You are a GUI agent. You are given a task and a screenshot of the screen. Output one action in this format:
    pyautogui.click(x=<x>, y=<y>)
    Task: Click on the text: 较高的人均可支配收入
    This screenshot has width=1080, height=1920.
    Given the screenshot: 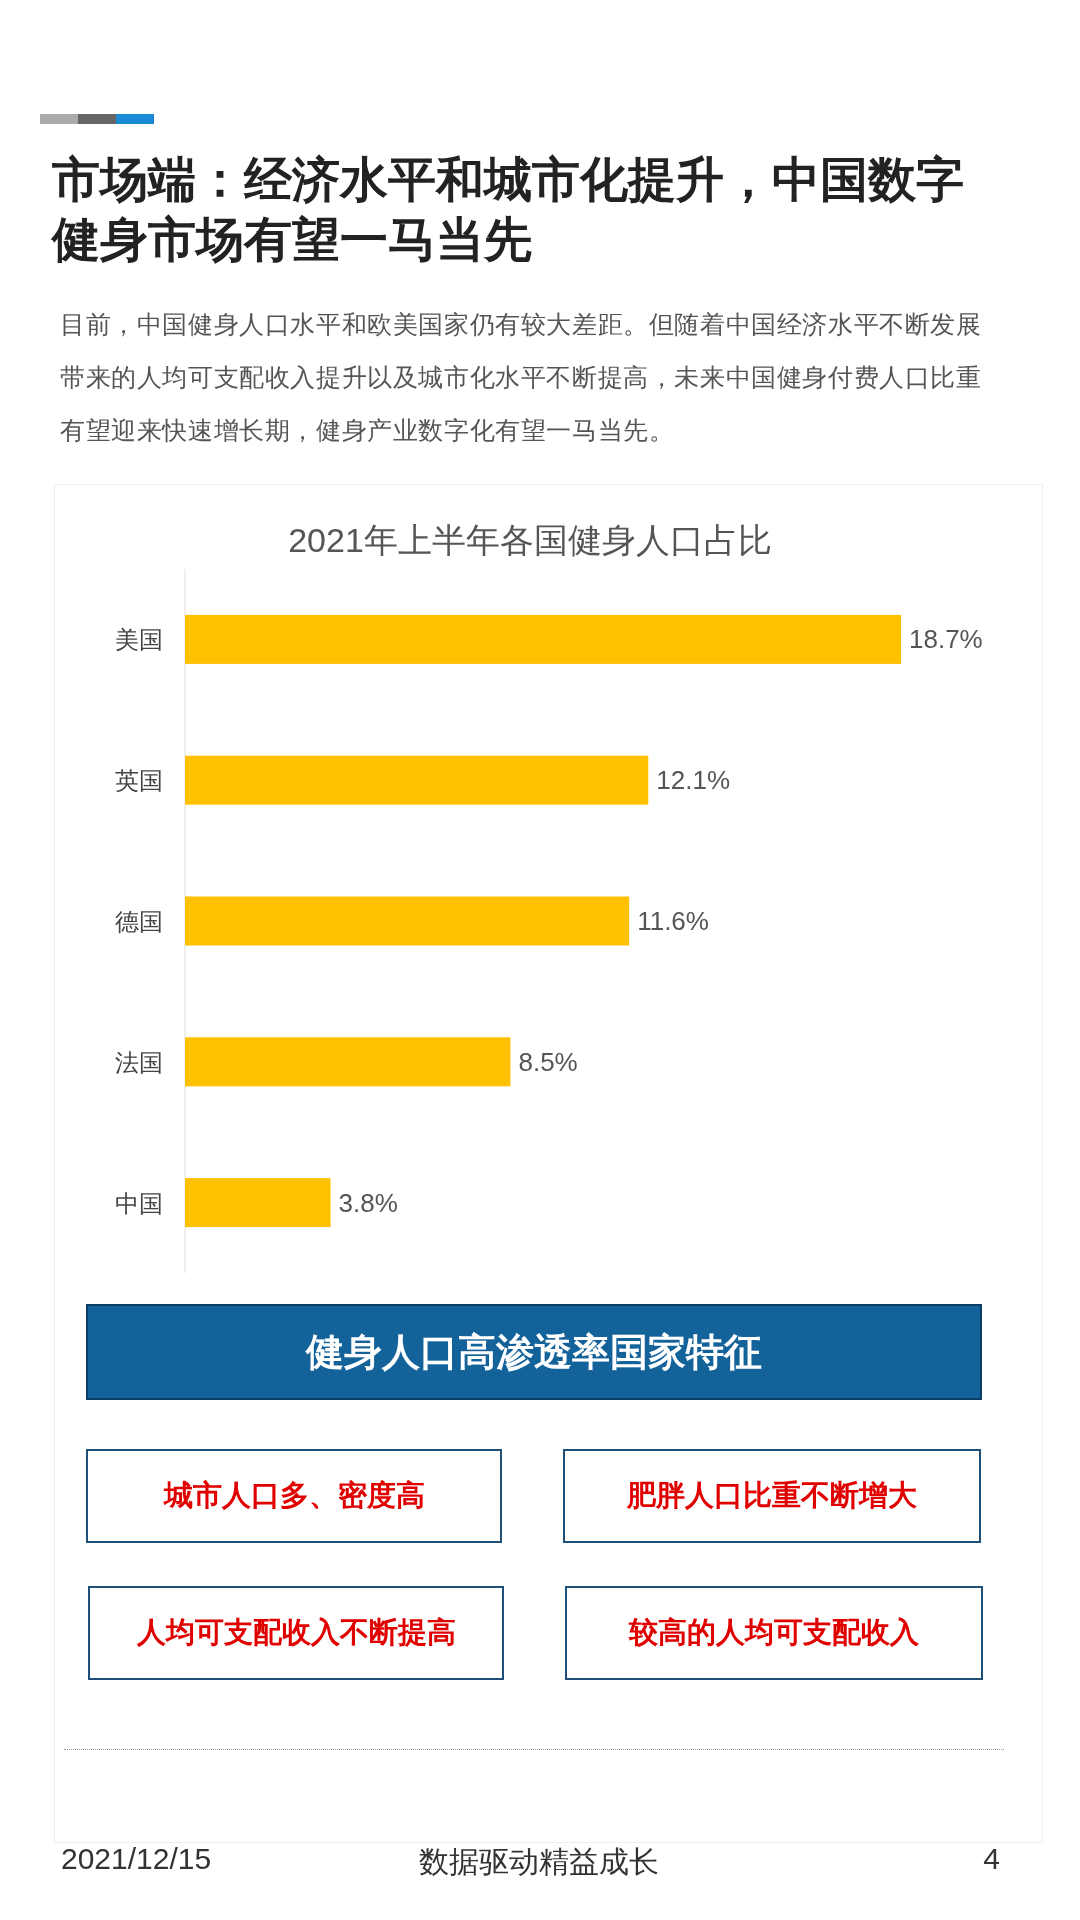 What is the action you would take?
    pyautogui.click(x=774, y=1633)
    